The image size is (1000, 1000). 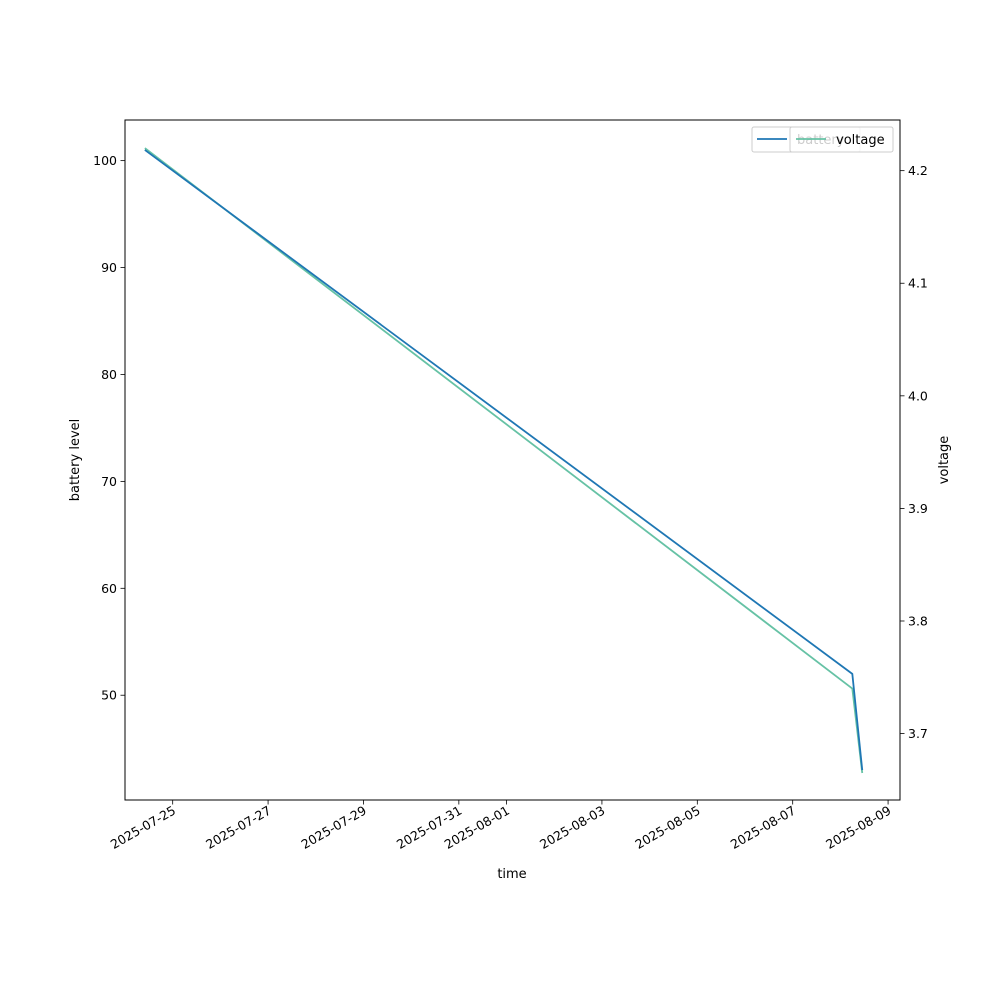 I want to click on y2-tick-label: 4.0, so click(x=918, y=395).